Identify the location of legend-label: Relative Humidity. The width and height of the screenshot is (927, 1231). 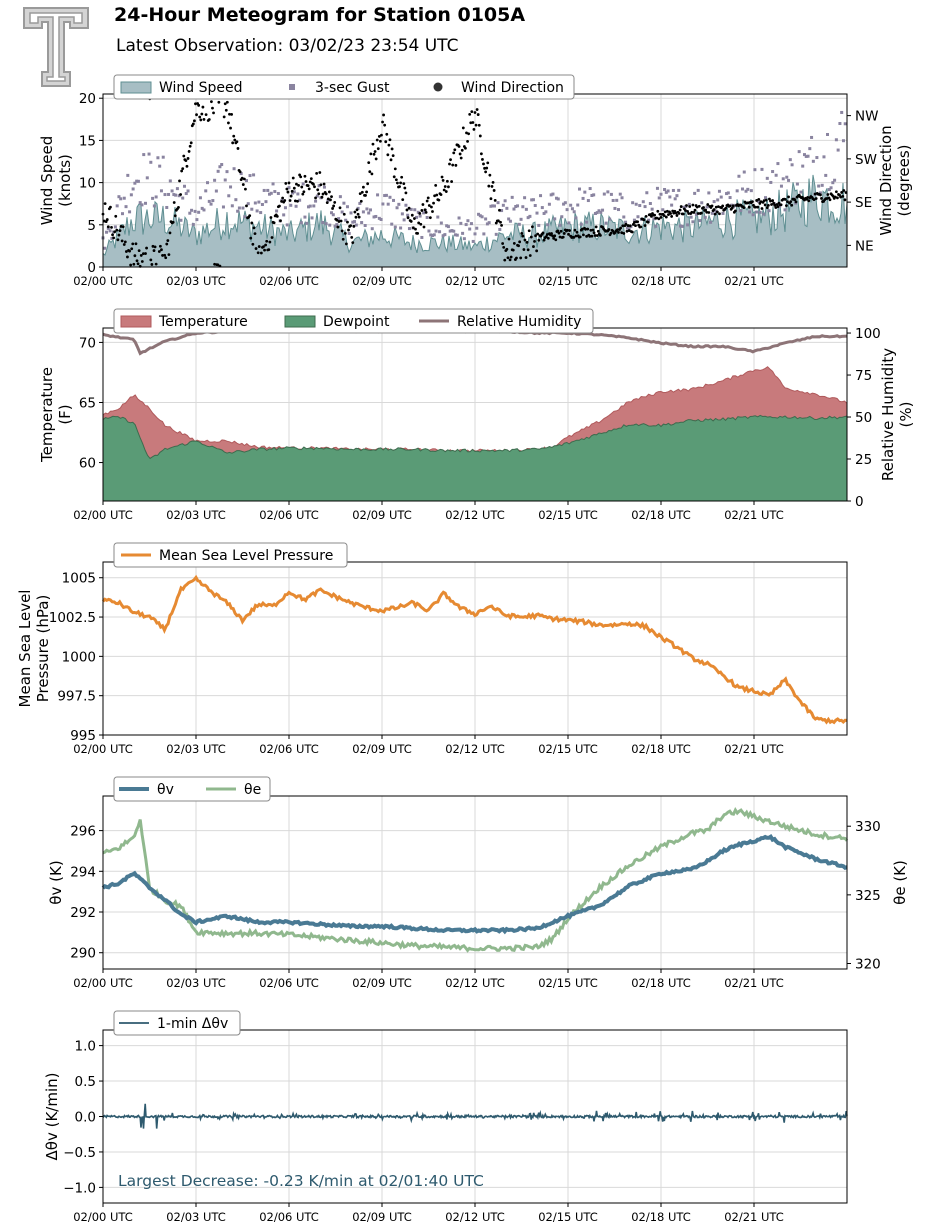
(519, 322).